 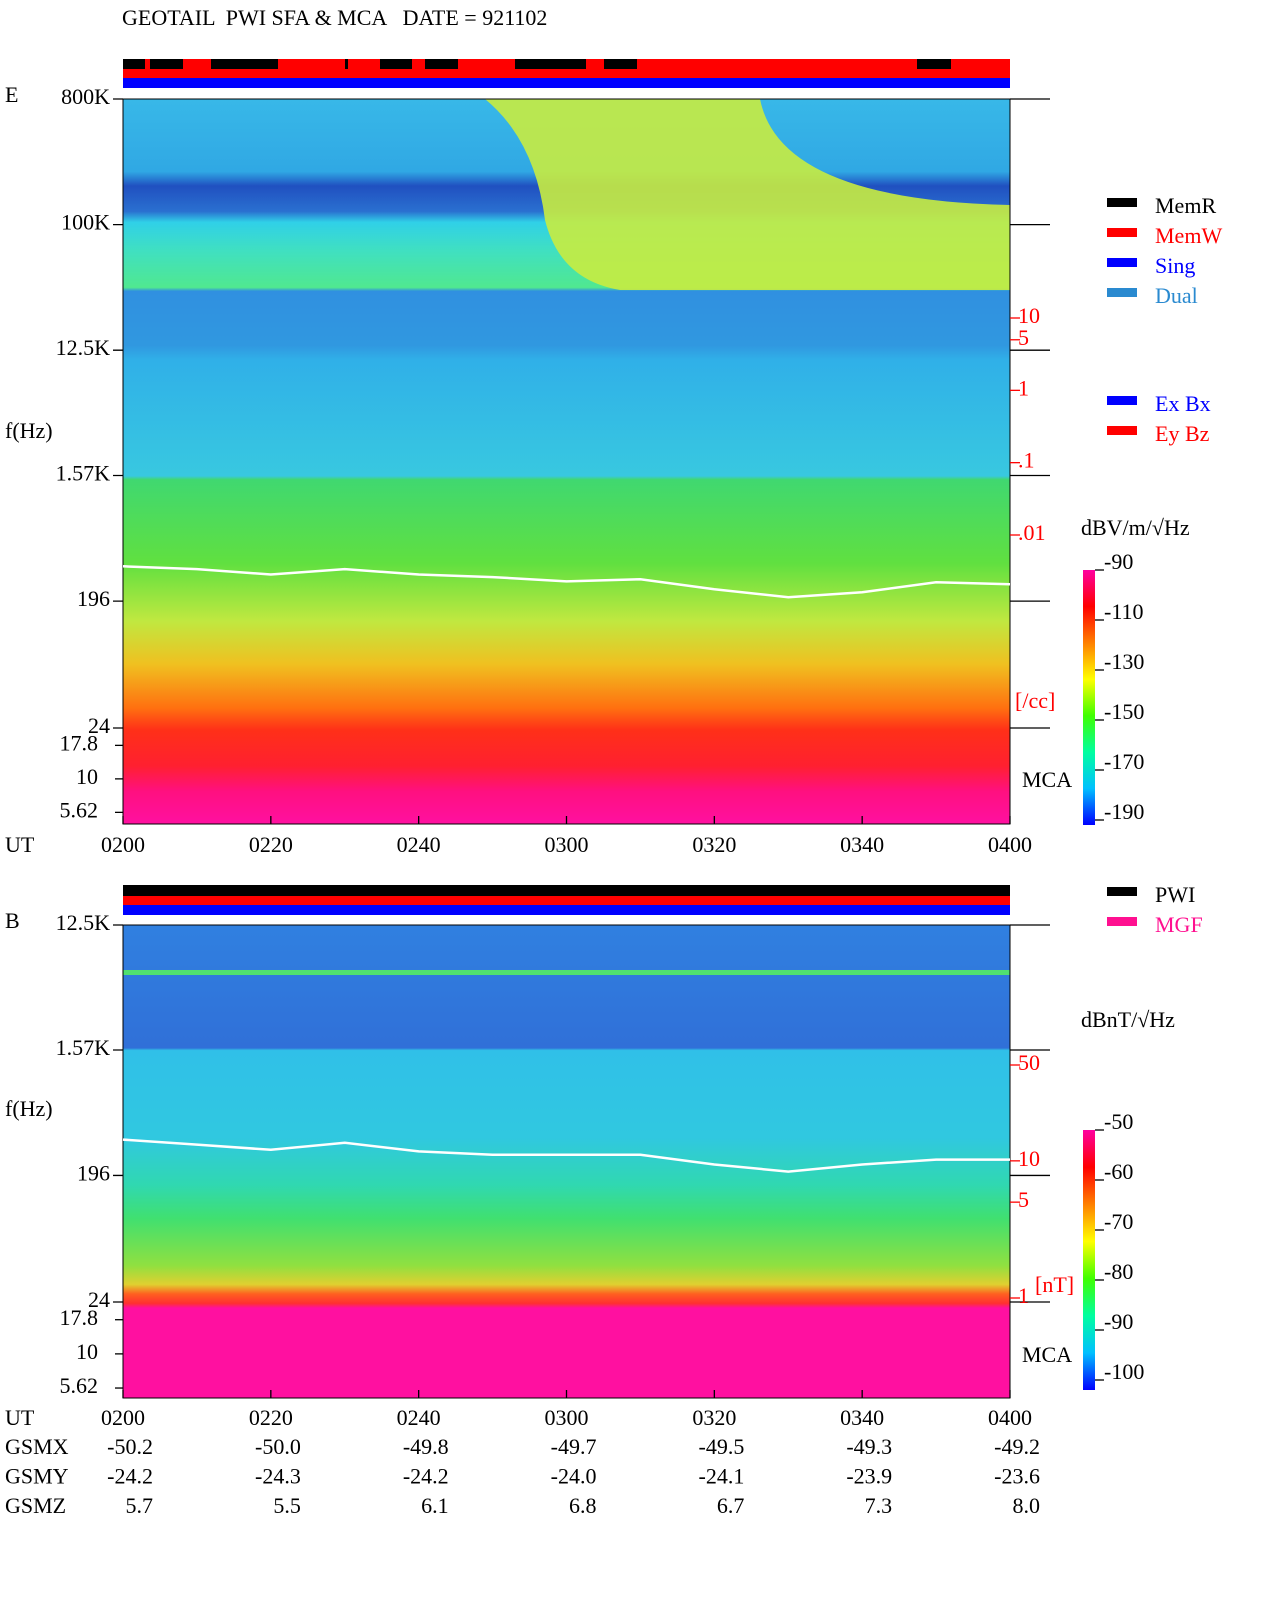 What do you see at coordinates (722, 1476) in the screenshot?
I see `orbit-value: -24.1` at bounding box center [722, 1476].